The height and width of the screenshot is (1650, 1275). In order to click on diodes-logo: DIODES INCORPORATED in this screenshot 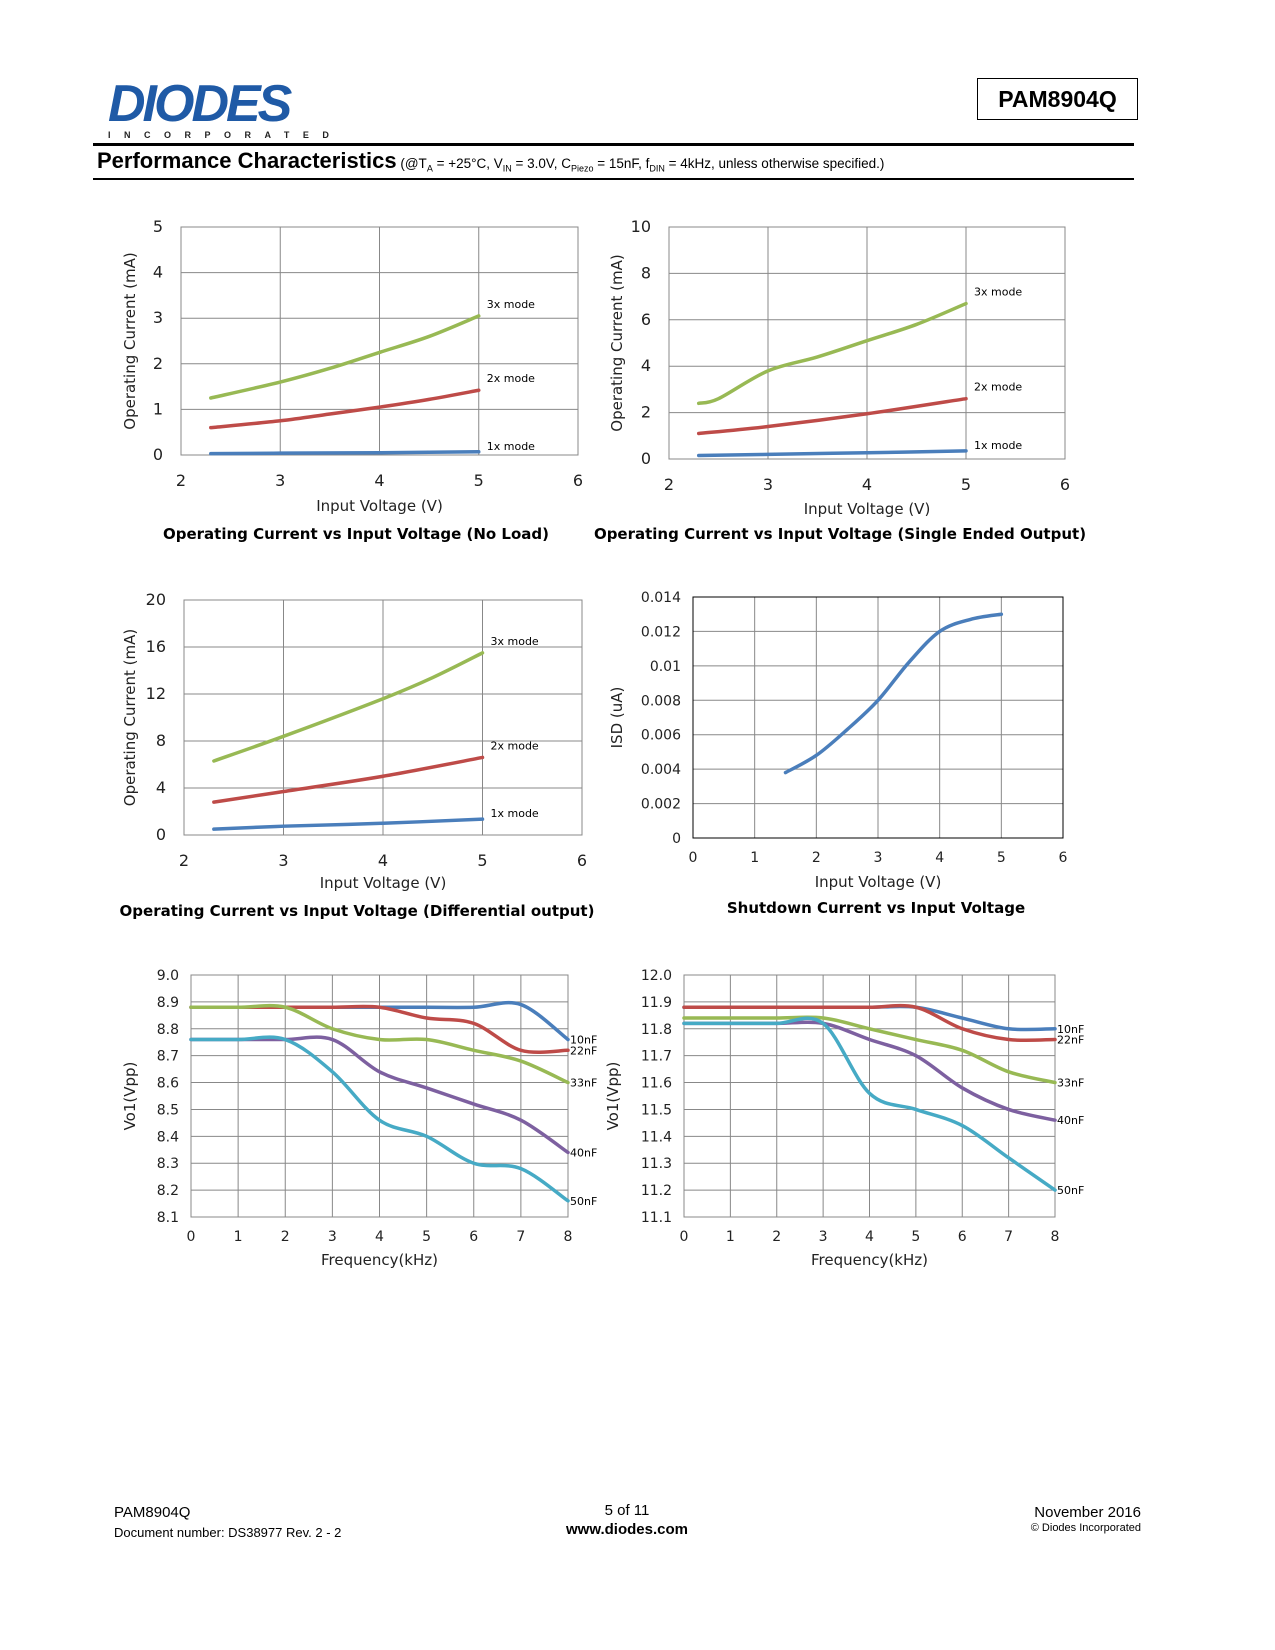, I will do `click(225, 109)`.